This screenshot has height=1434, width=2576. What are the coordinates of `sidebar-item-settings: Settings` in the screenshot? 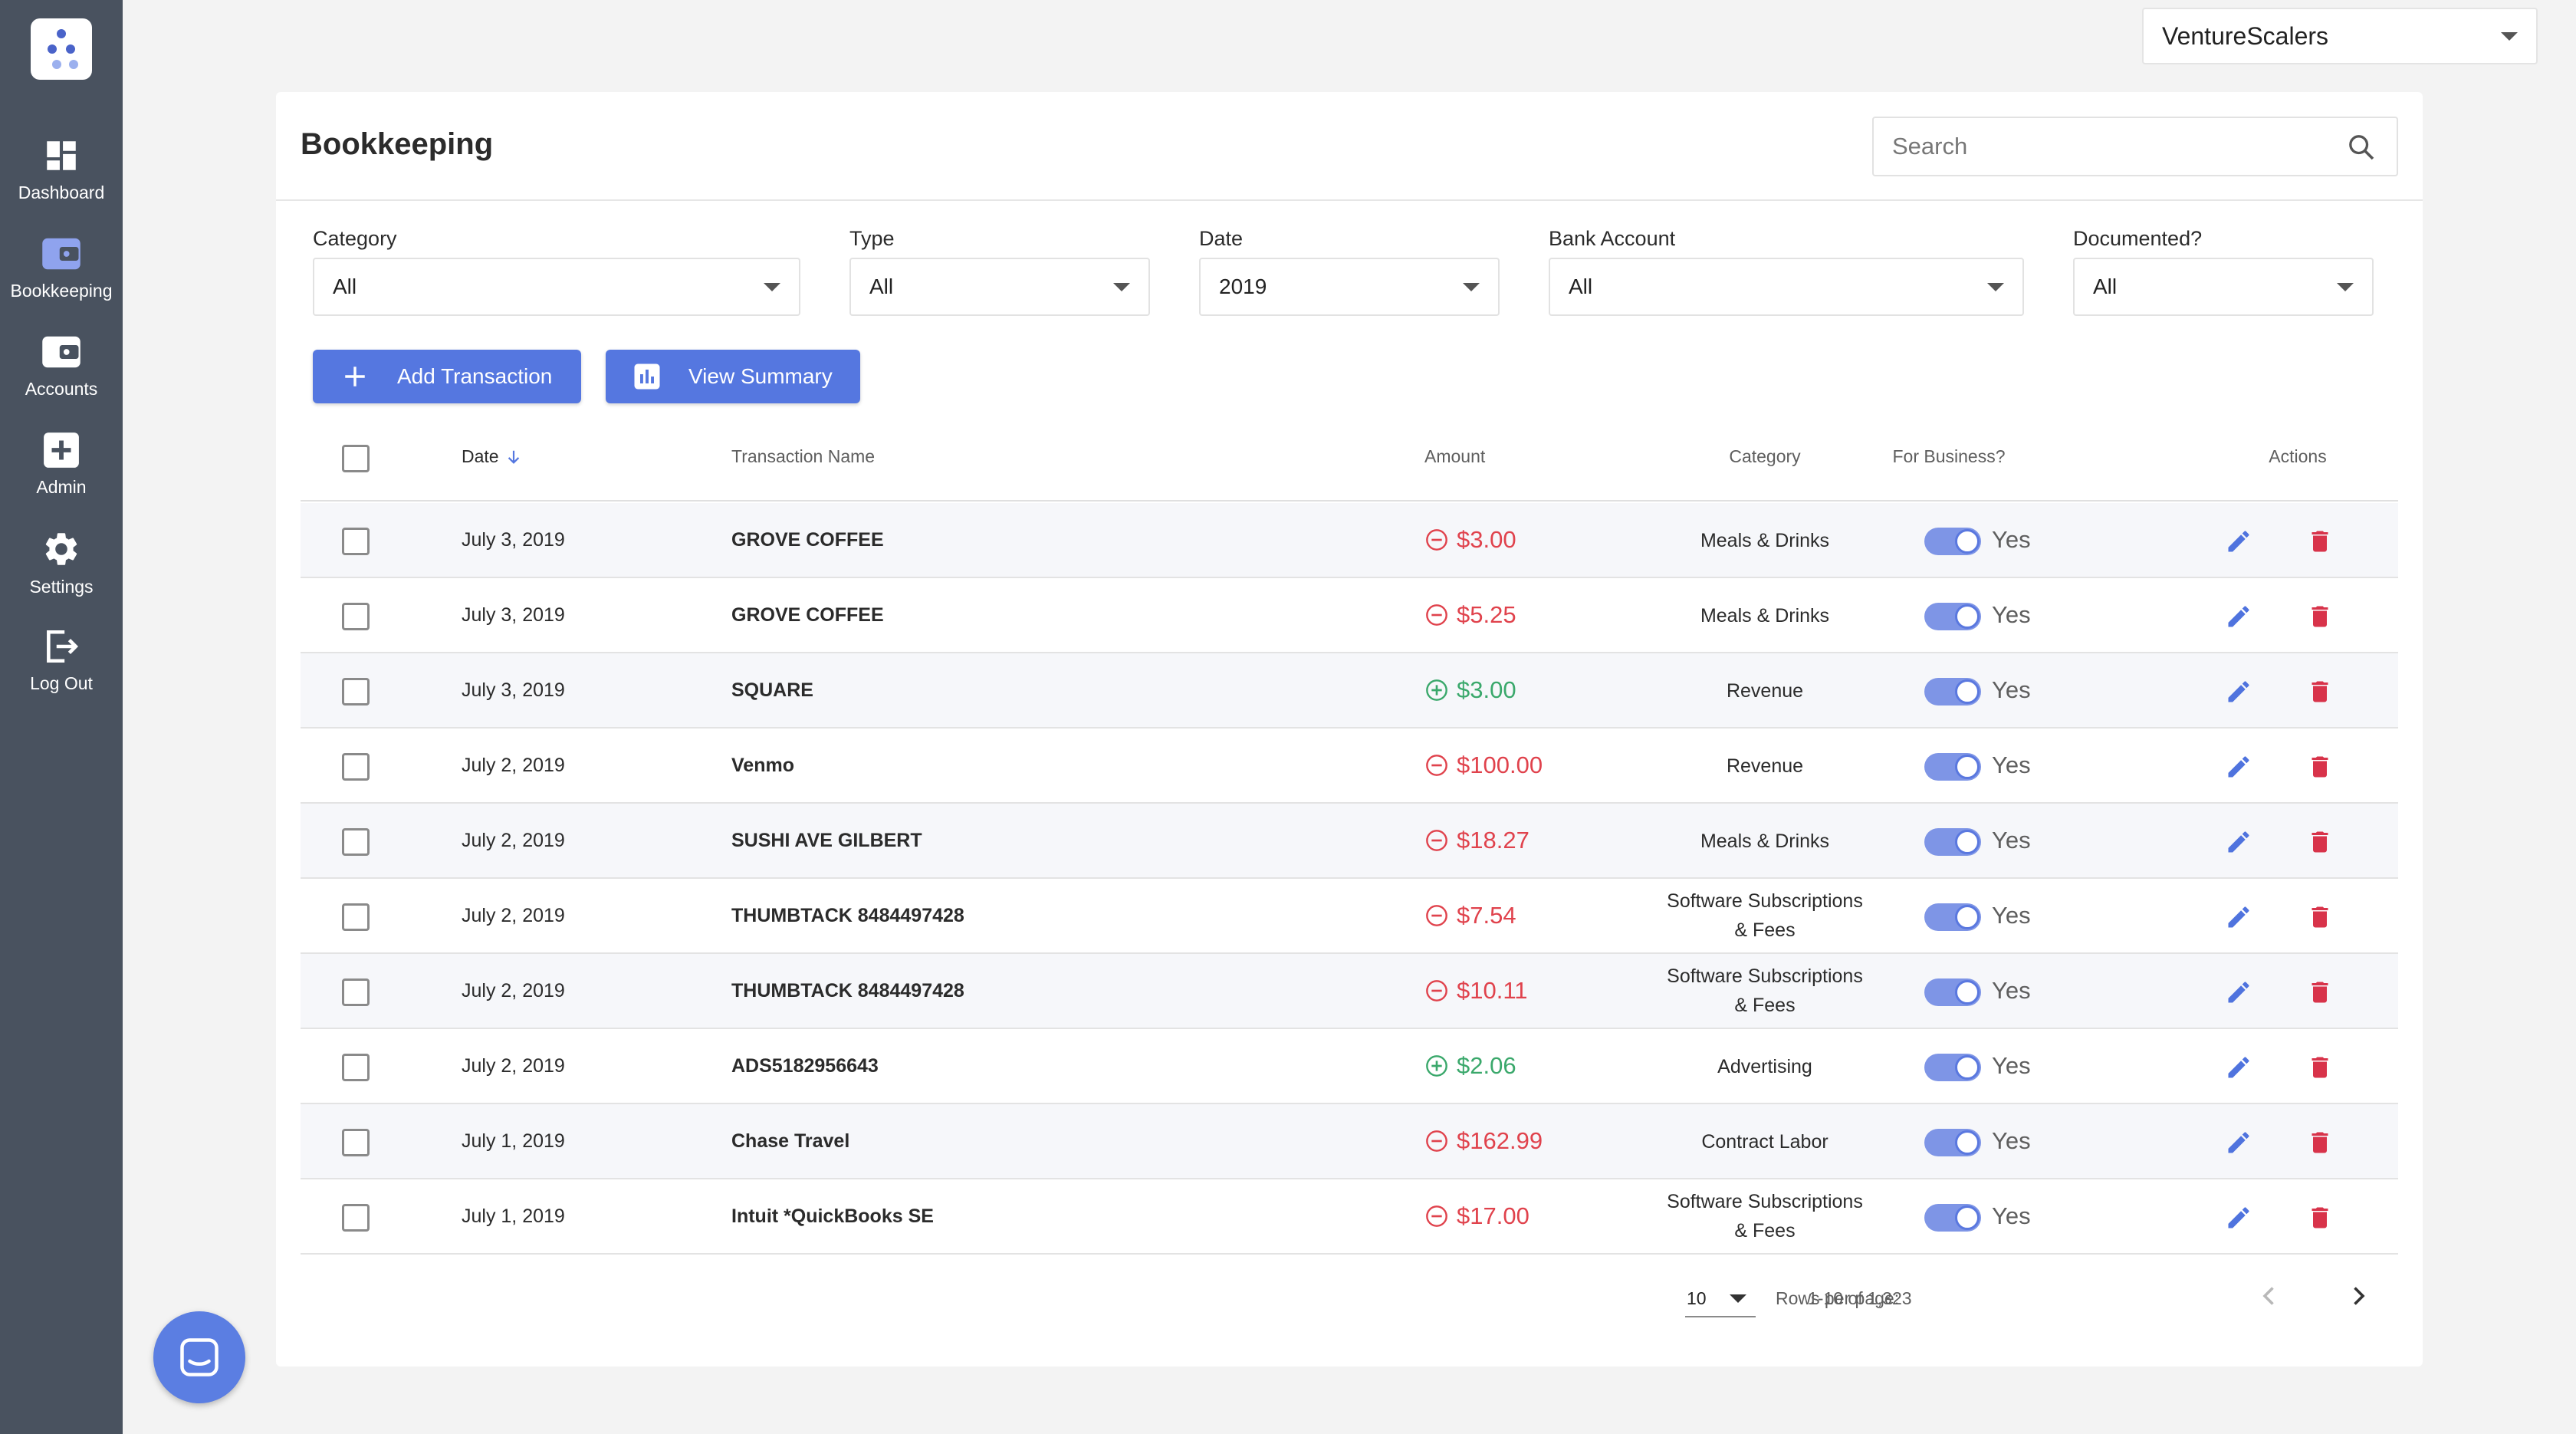 It's located at (62, 571).